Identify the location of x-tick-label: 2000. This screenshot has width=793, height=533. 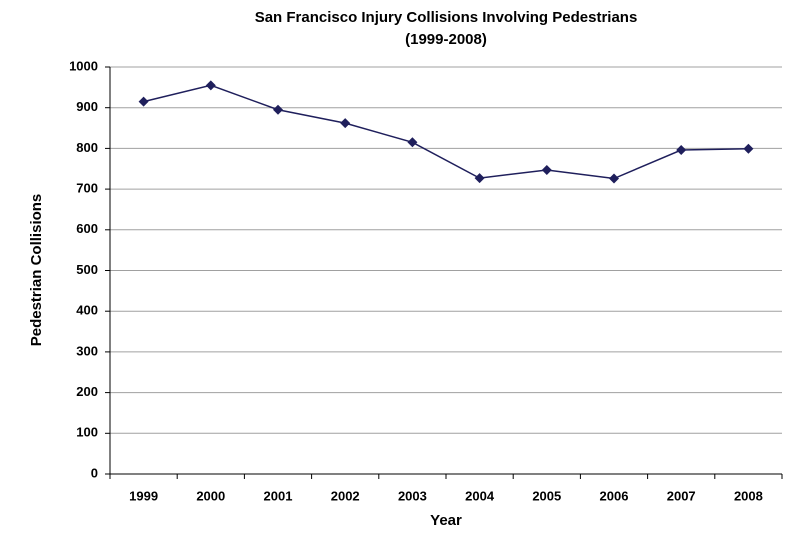
(210, 495).